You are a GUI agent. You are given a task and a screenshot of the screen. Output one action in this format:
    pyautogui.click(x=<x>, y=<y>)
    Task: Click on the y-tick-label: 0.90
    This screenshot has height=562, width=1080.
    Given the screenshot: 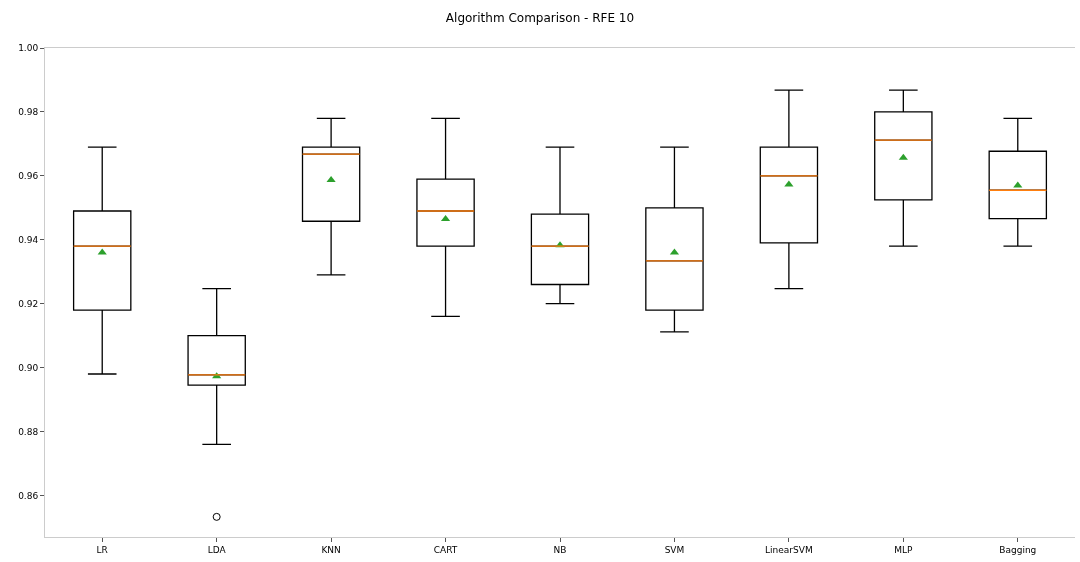 What is the action you would take?
    pyautogui.click(x=28, y=367)
    